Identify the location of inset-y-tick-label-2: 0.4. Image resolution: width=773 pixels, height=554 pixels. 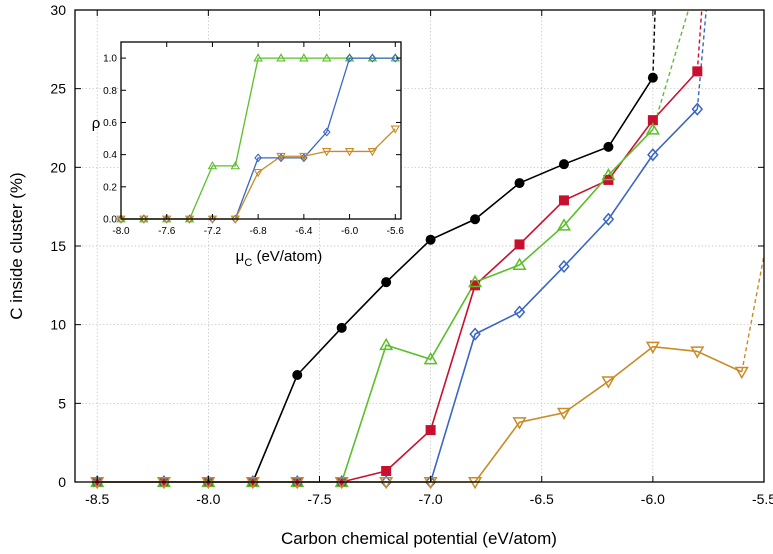
(110, 155).